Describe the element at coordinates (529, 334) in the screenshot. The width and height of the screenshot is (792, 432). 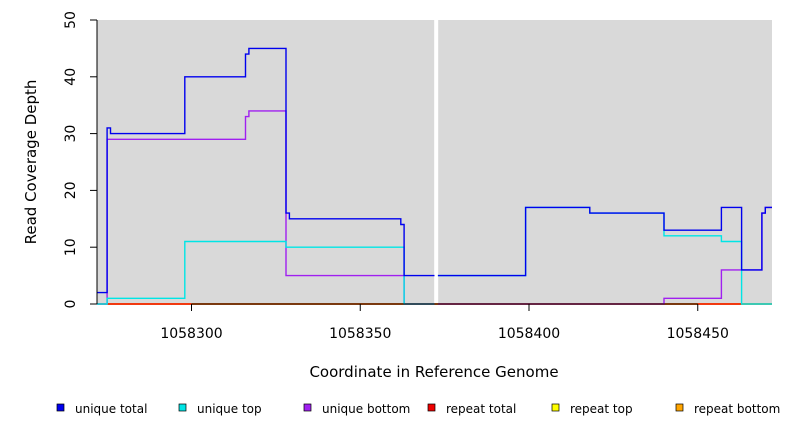
I see `x-tick-label: 1058400` at that location.